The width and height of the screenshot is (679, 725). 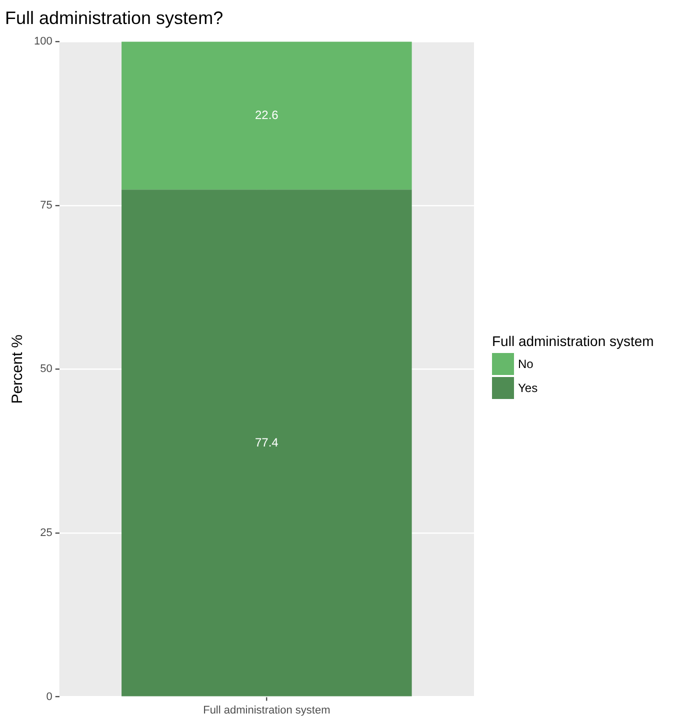 What do you see at coordinates (46, 533) in the screenshot?
I see `y-tick-label: 25` at bounding box center [46, 533].